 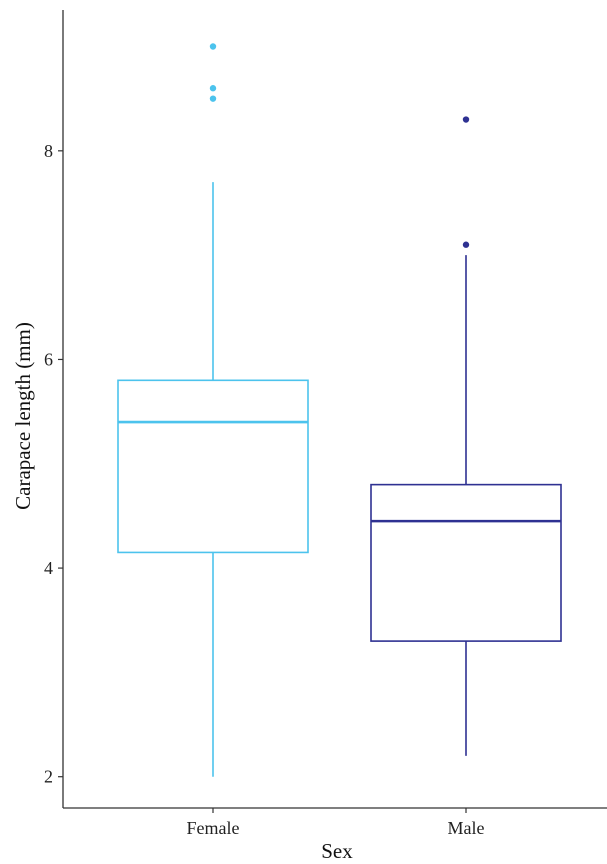 I want to click on y-axis-title: Carapace length (mm), so click(x=23, y=416).